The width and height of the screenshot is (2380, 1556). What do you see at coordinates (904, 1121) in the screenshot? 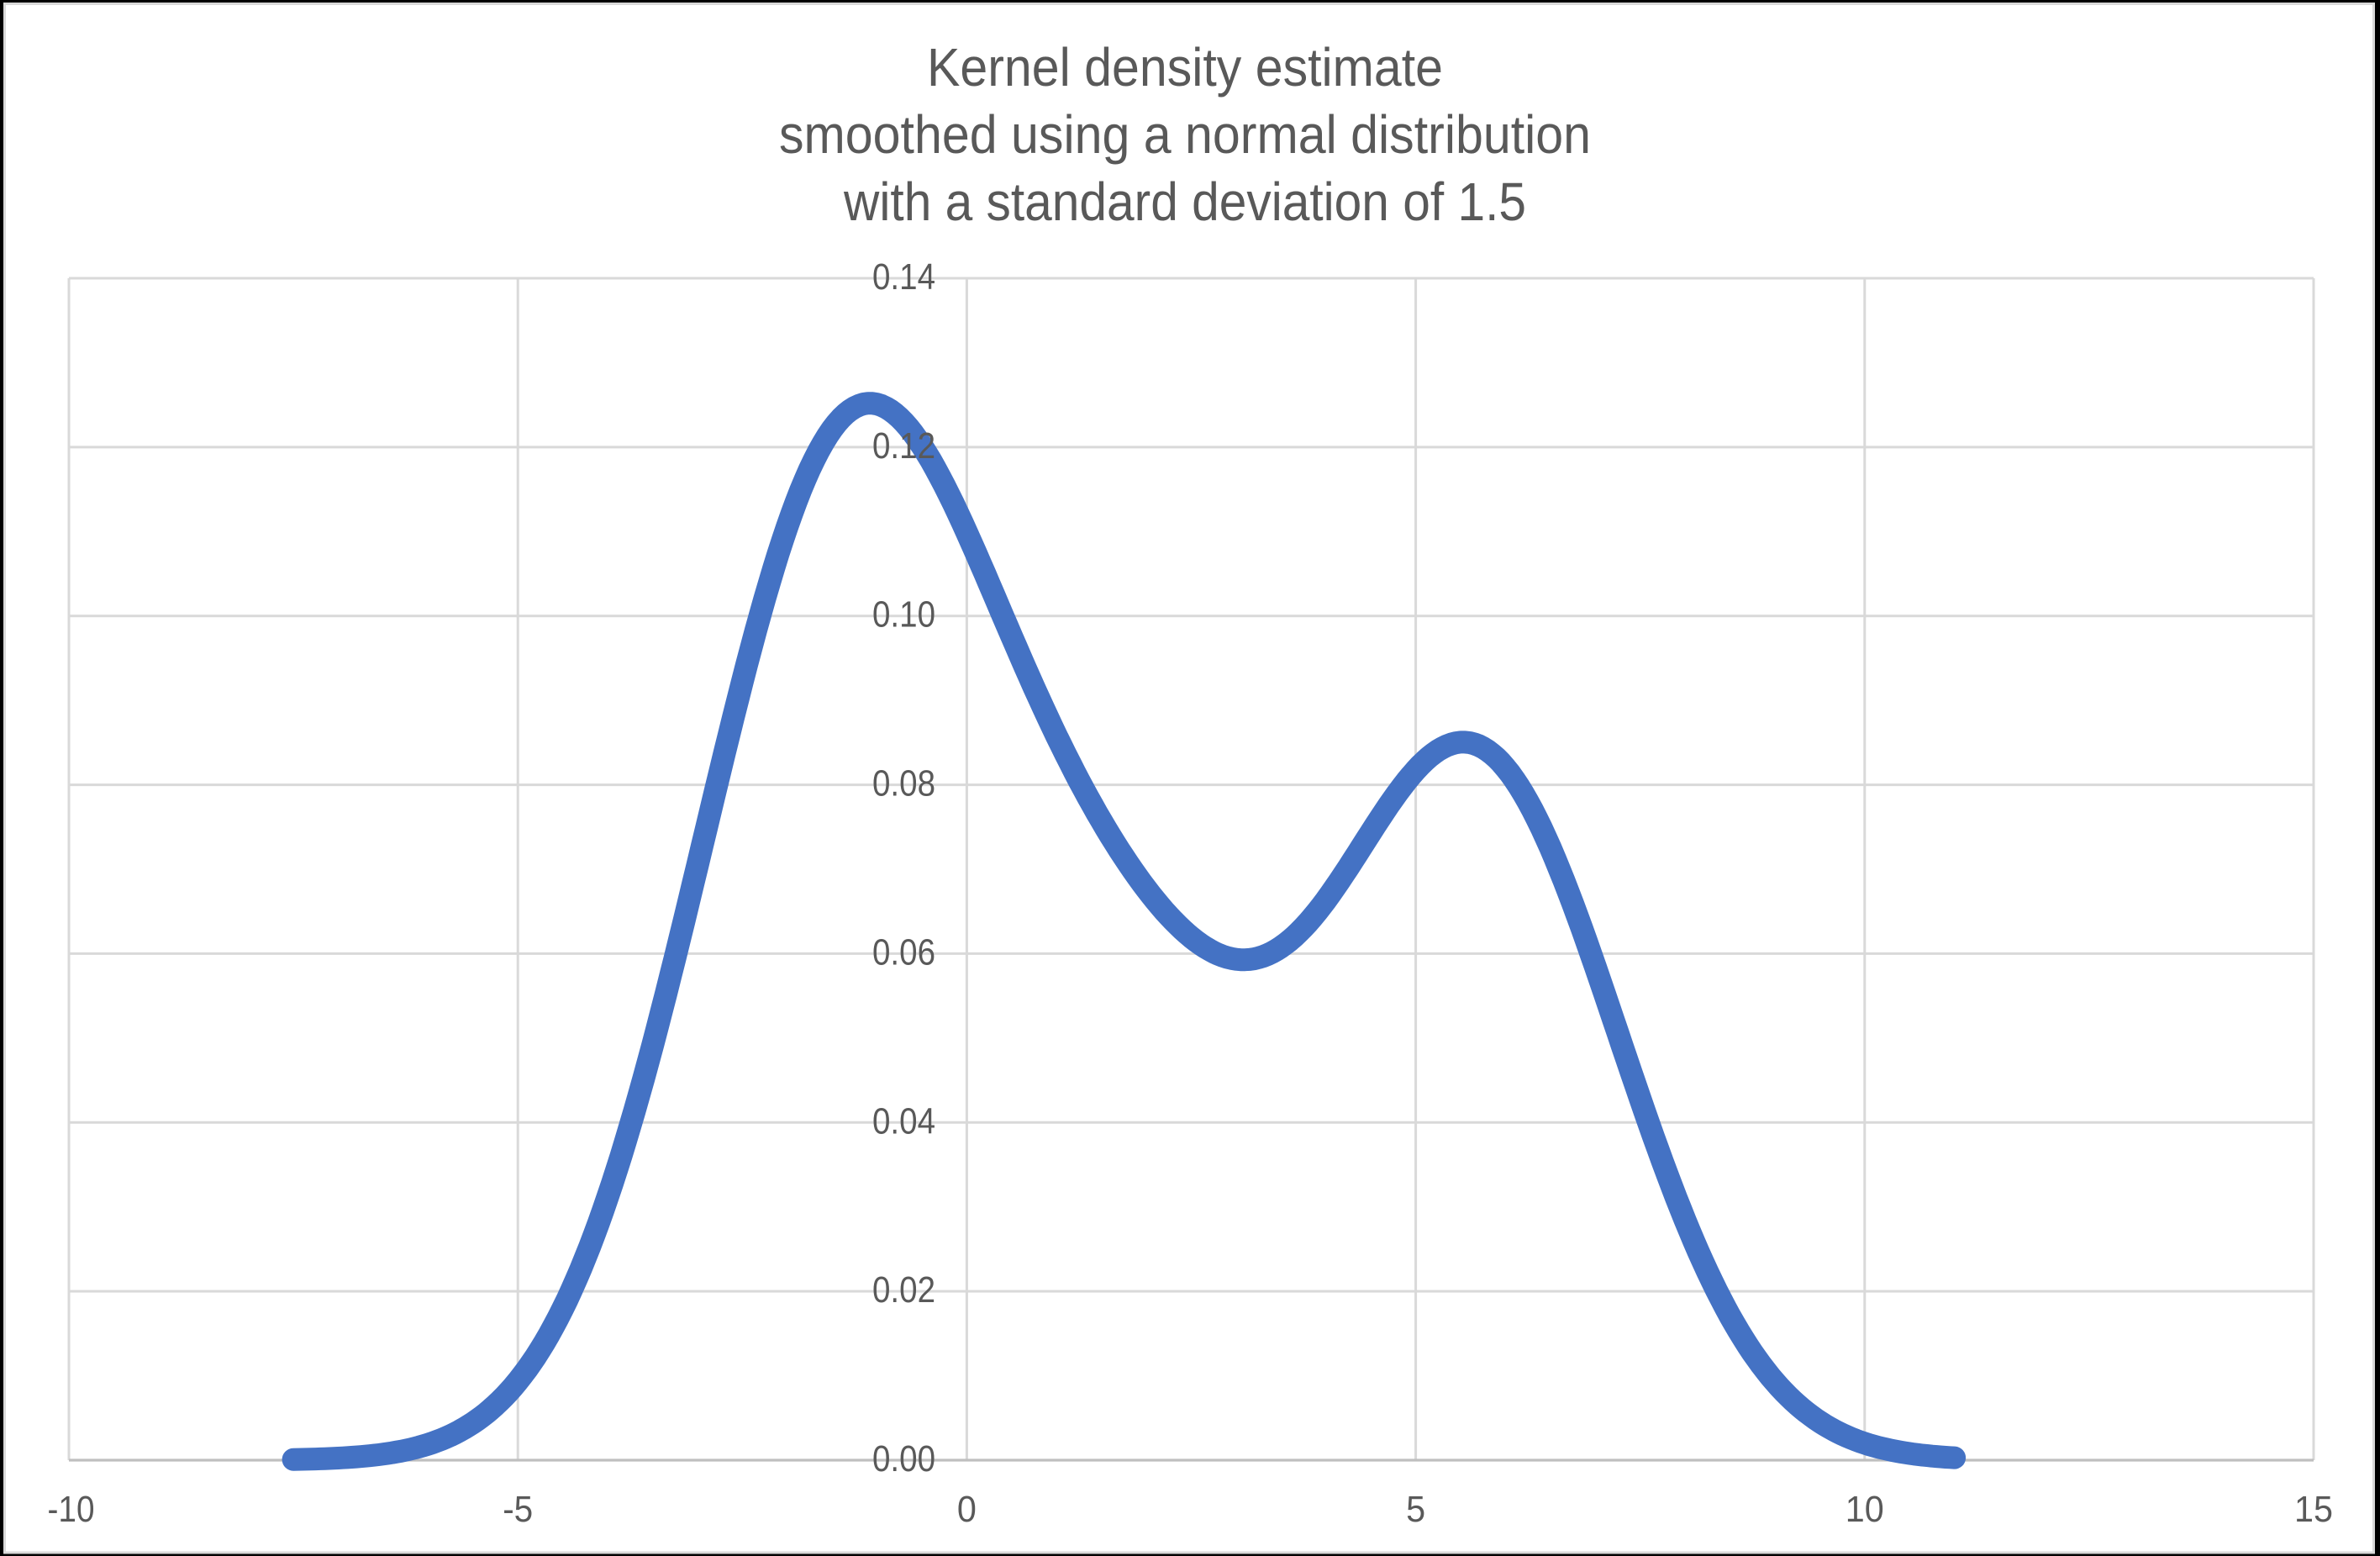
I see `svg-text: 0.04` at bounding box center [904, 1121].